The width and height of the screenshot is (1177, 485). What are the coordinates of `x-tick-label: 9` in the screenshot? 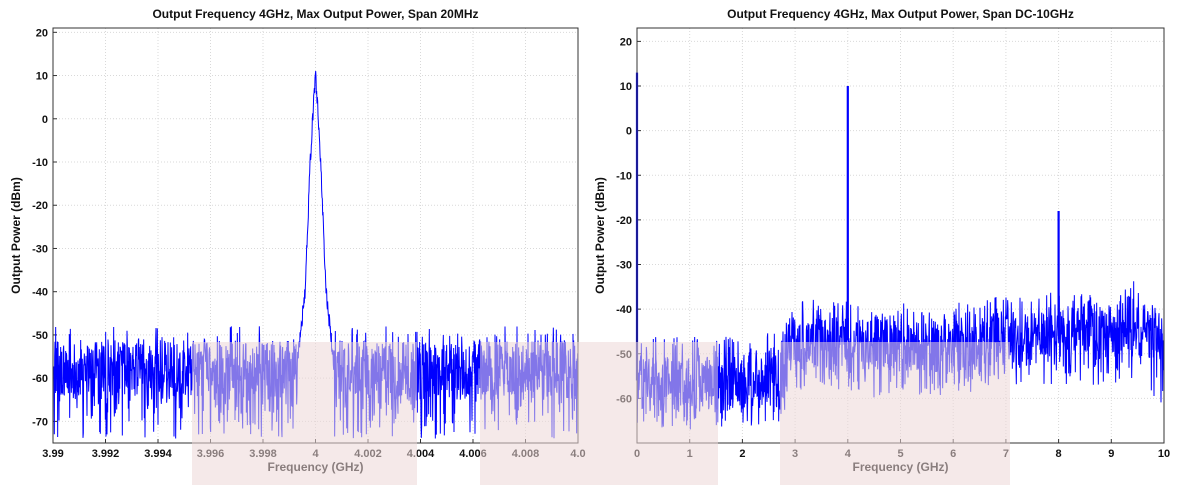 It's located at (1111, 454).